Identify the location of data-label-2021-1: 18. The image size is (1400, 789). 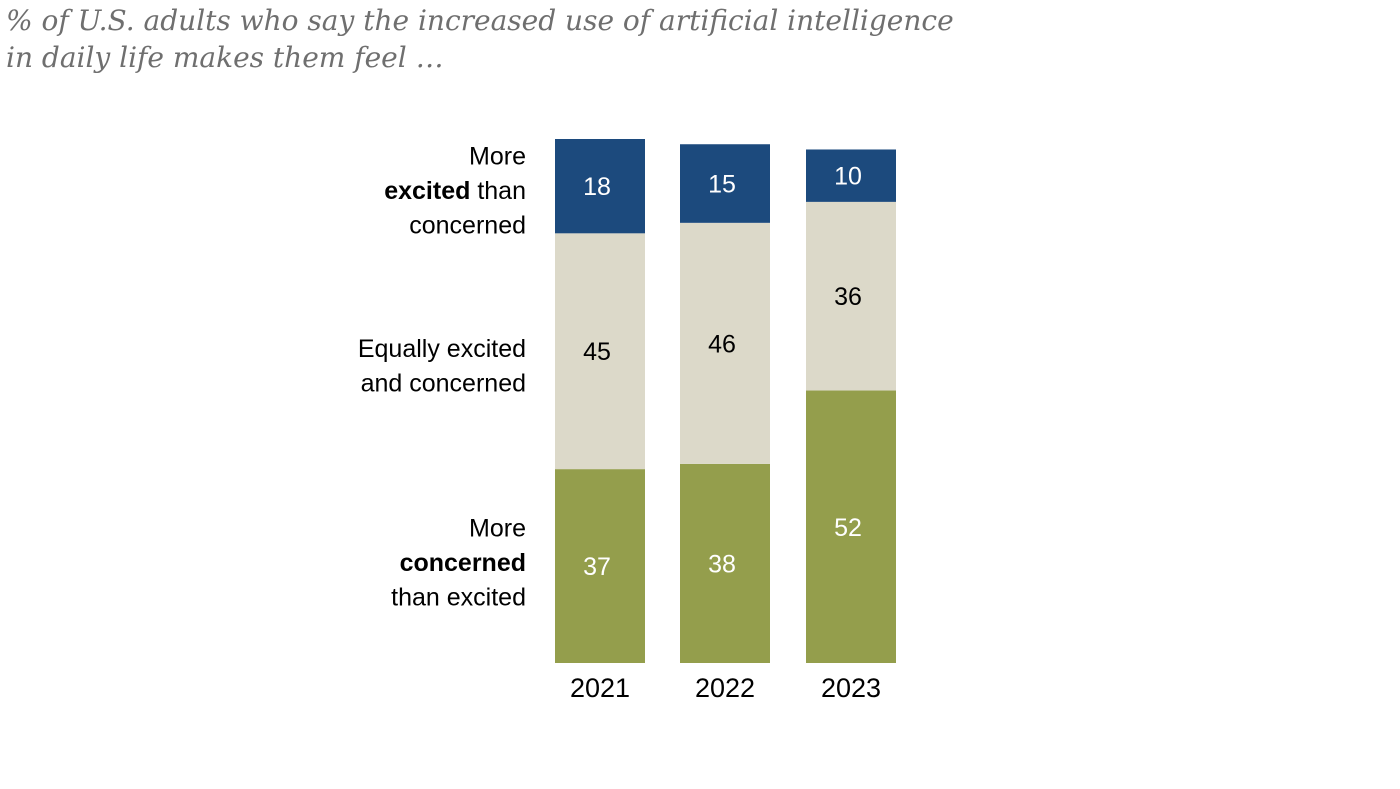
(597, 187).